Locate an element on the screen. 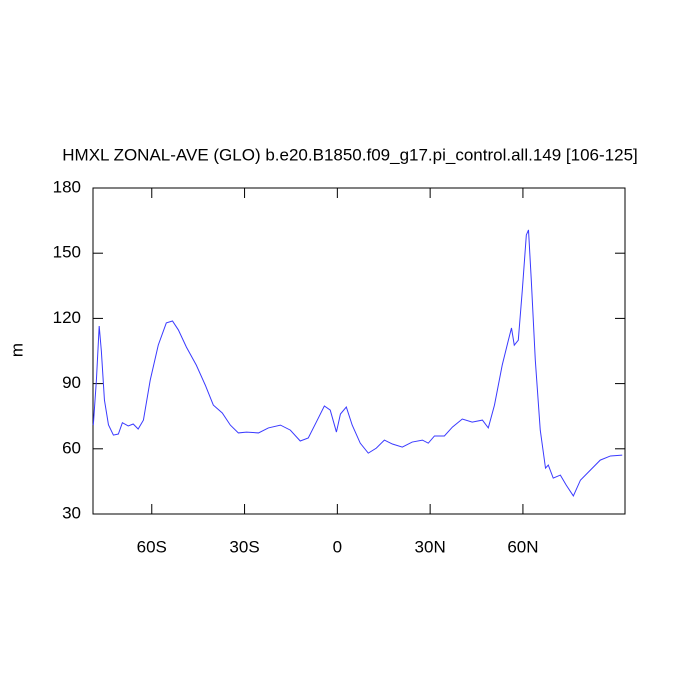 This screenshot has height=700, width=700. x-tick-label: 30S is located at coordinates (244, 546).